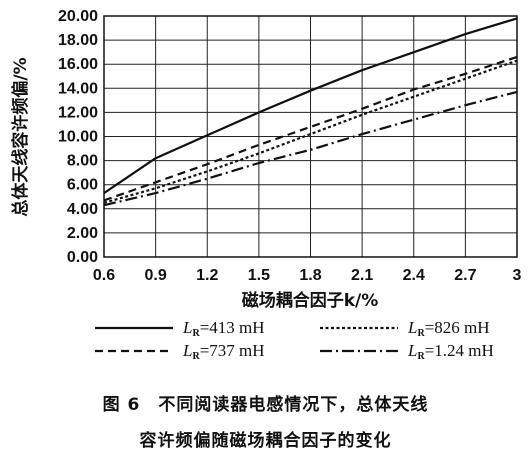 Image resolution: width=531 pixels, height=461 pixels. Describe the element at coordinates (78, 64) in the screenshot. I see `y-tick-label: 16.00` at that location.